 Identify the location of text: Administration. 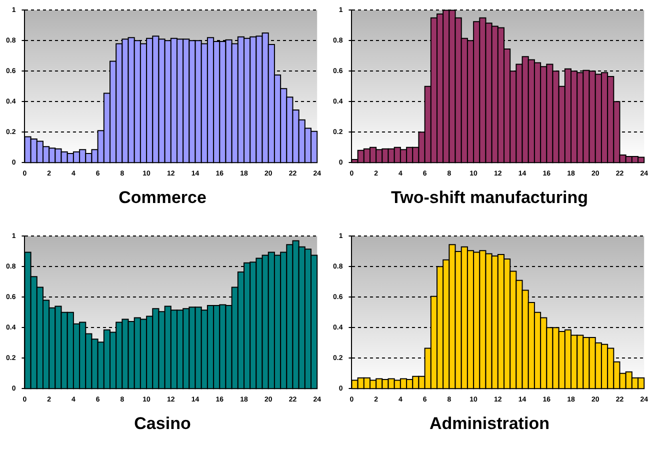
(489, 424).